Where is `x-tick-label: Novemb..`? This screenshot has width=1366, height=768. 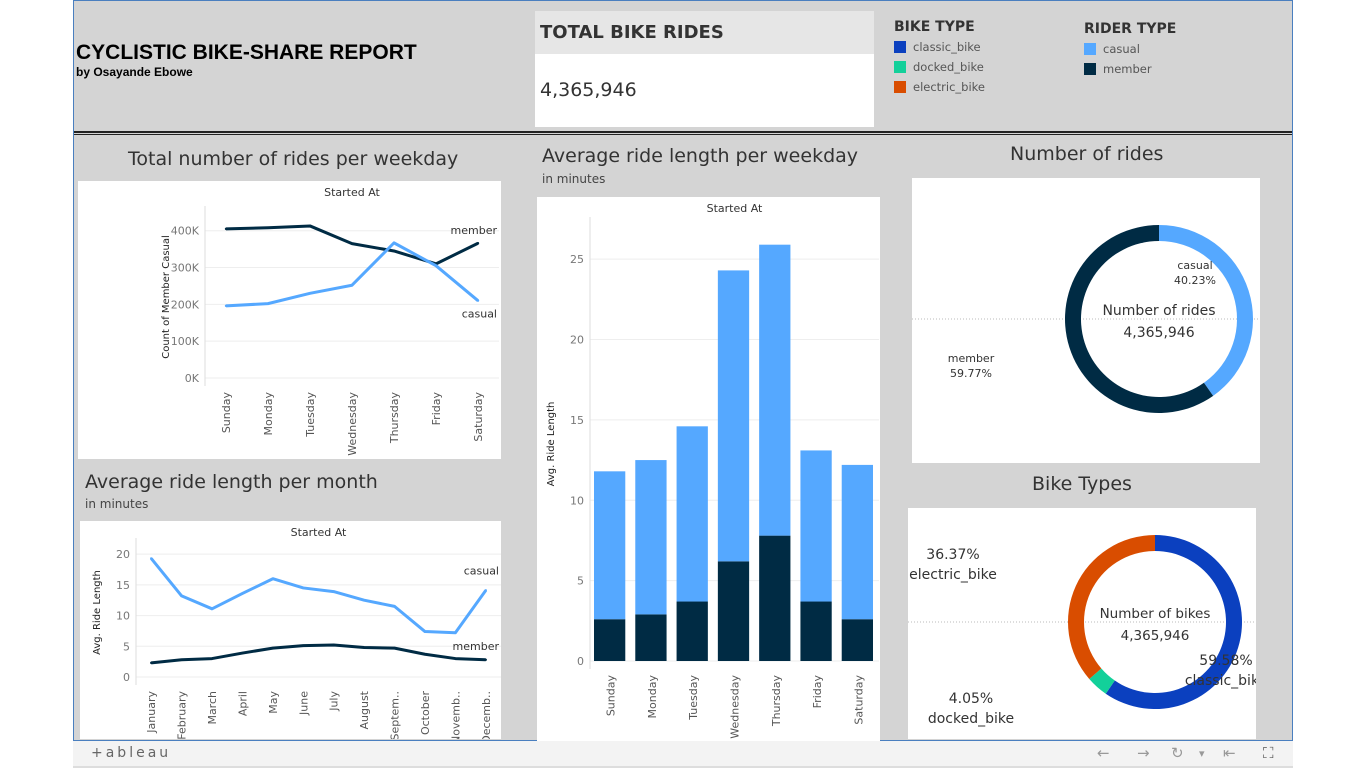
x-tick-label: Novemb.. is located at coordinates (455, 715).